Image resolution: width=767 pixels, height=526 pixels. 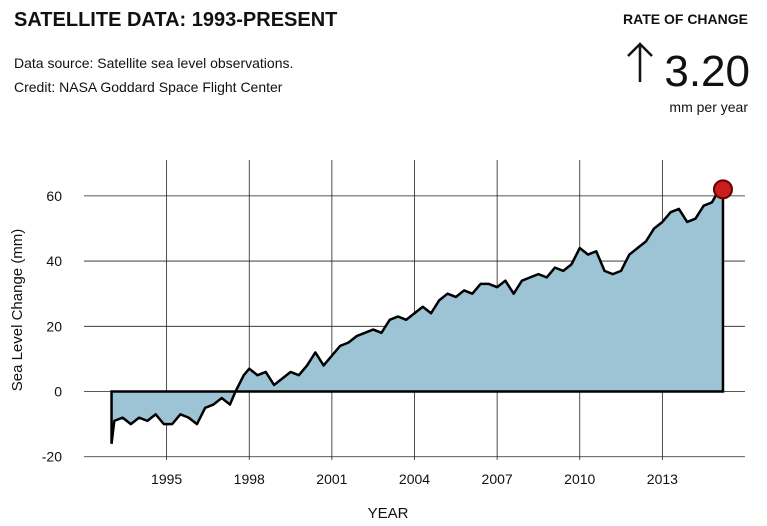 I want to click on chart-title: SATELLITE DATA: 1993-PRESENT, so click(x=175, y=20).